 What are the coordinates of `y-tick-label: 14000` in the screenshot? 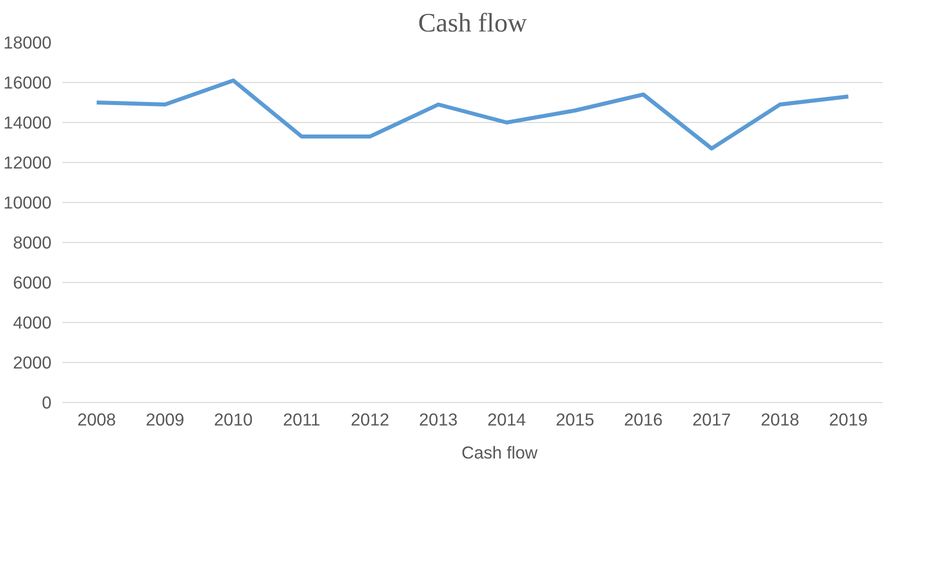 It's located at (27, 122).